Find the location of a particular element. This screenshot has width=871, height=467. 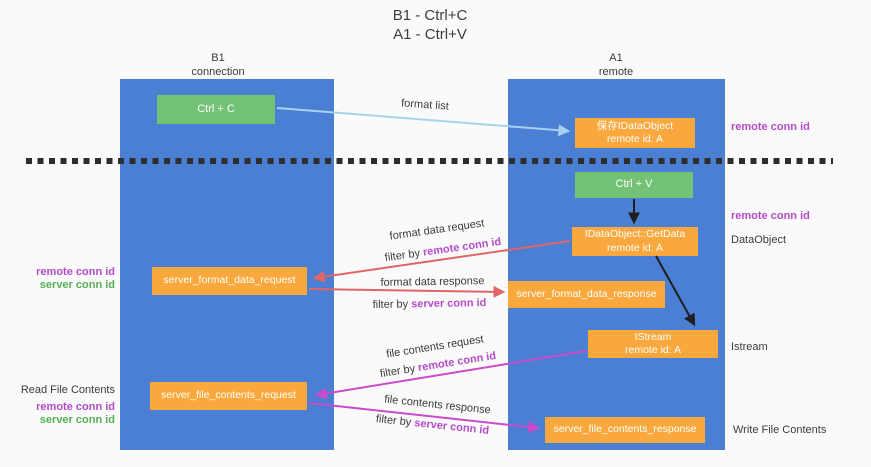

node-server-format-data-response: server_format_data_response is located at coordinates (586, 294).